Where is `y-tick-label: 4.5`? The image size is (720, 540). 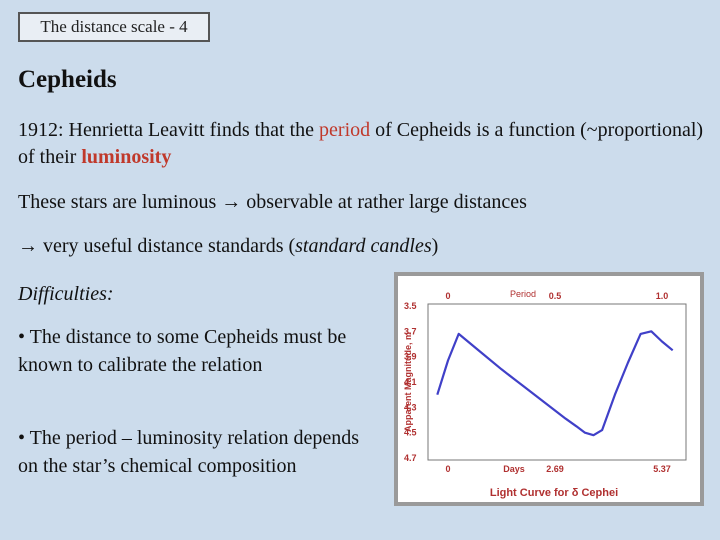
y-tick-label: 4.5 is located at coordinates (410, 433).